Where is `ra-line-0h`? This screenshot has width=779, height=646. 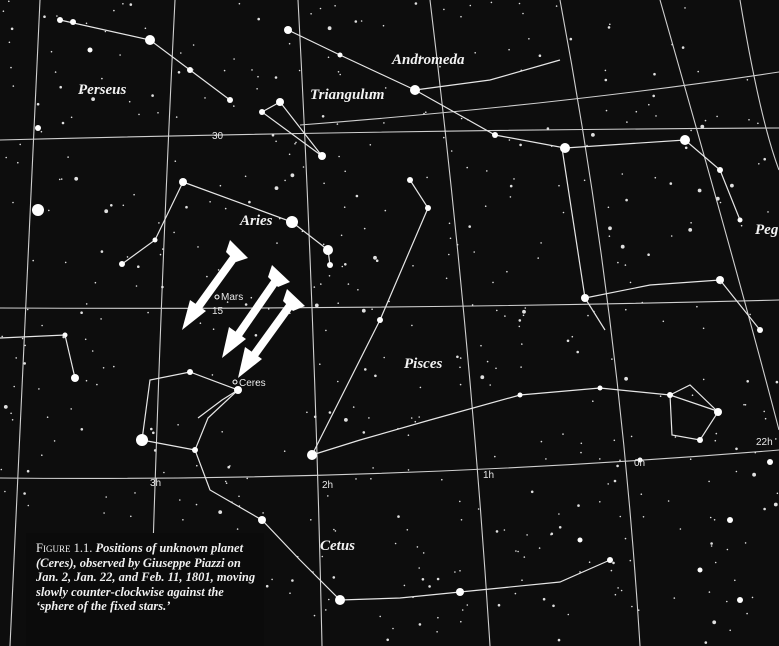 ra-line-0h is located at coordinates (600, 323).